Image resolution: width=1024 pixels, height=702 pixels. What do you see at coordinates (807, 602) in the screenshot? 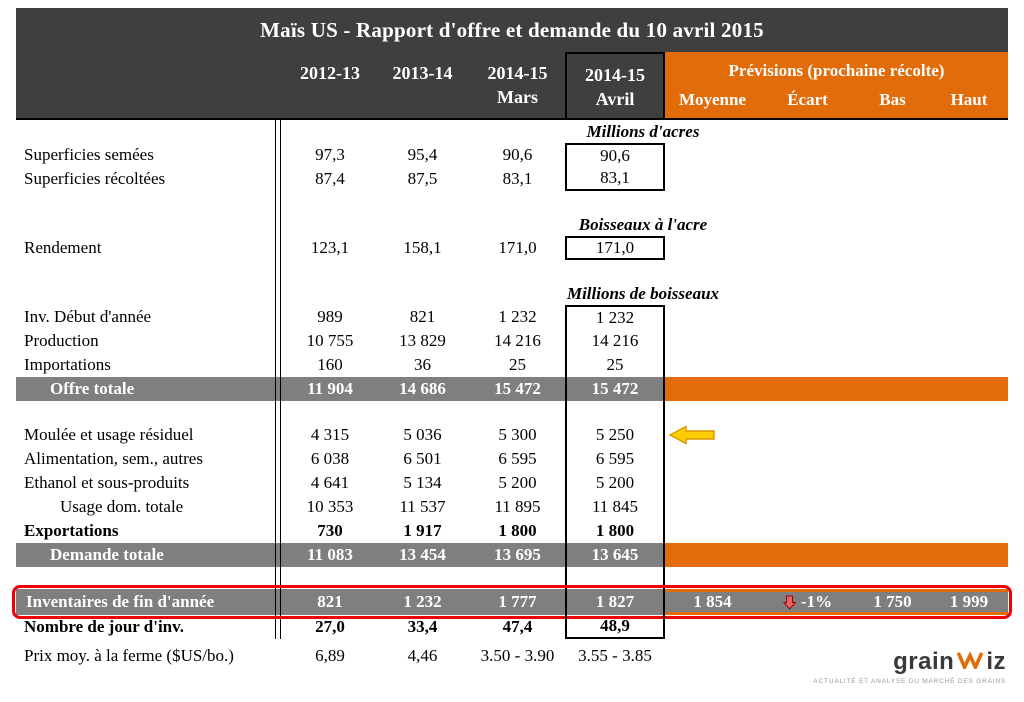
I see `prevision-ecart: -1%` at bounding box center [807, 602].